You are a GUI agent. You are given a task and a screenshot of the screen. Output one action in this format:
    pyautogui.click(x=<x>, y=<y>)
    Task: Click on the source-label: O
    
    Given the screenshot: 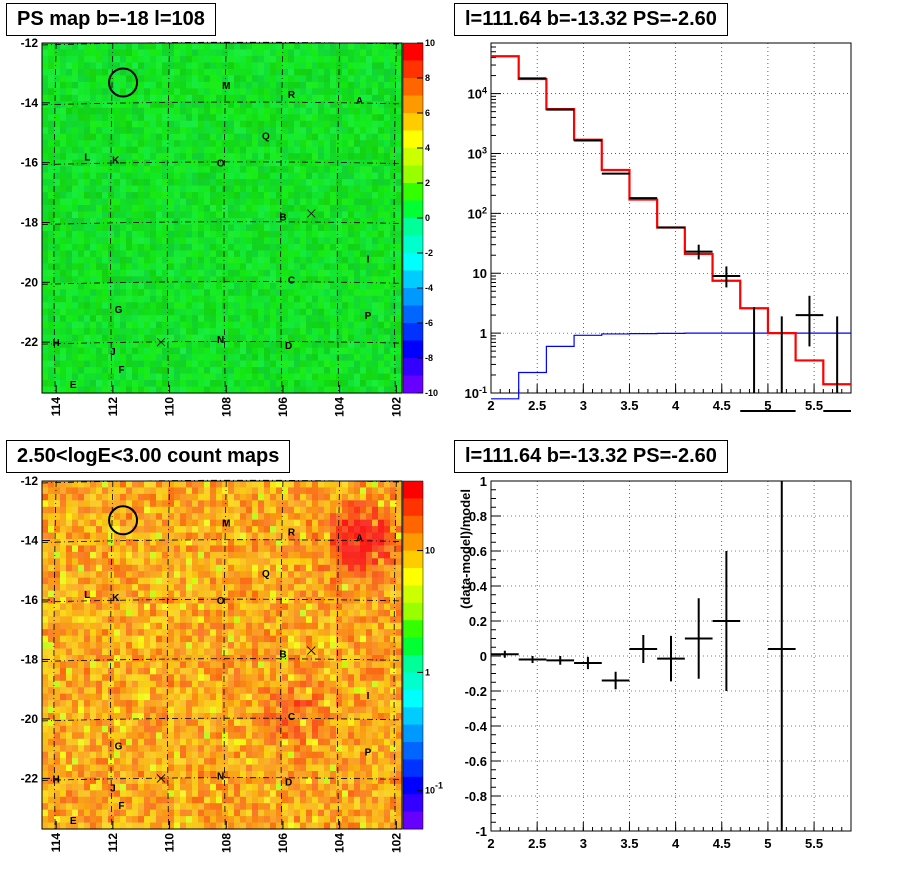 What is the action you would take?
    pyautogui.click(x=221, y=164)
    